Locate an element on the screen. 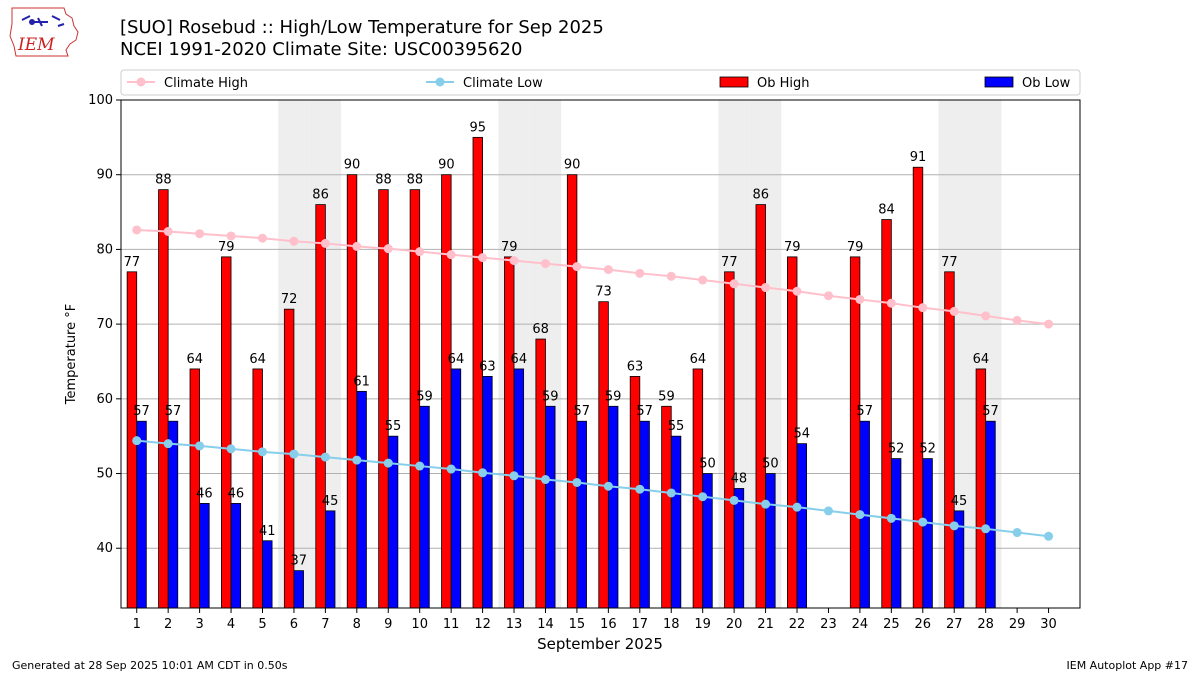  ob-low-label: 52 is located at coordinates (896, 449).